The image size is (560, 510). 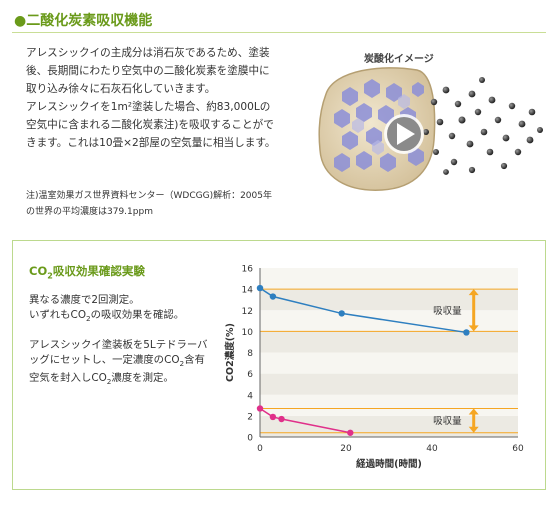 I want to click on y-tick-label: 12, so click(x=247, y=312).